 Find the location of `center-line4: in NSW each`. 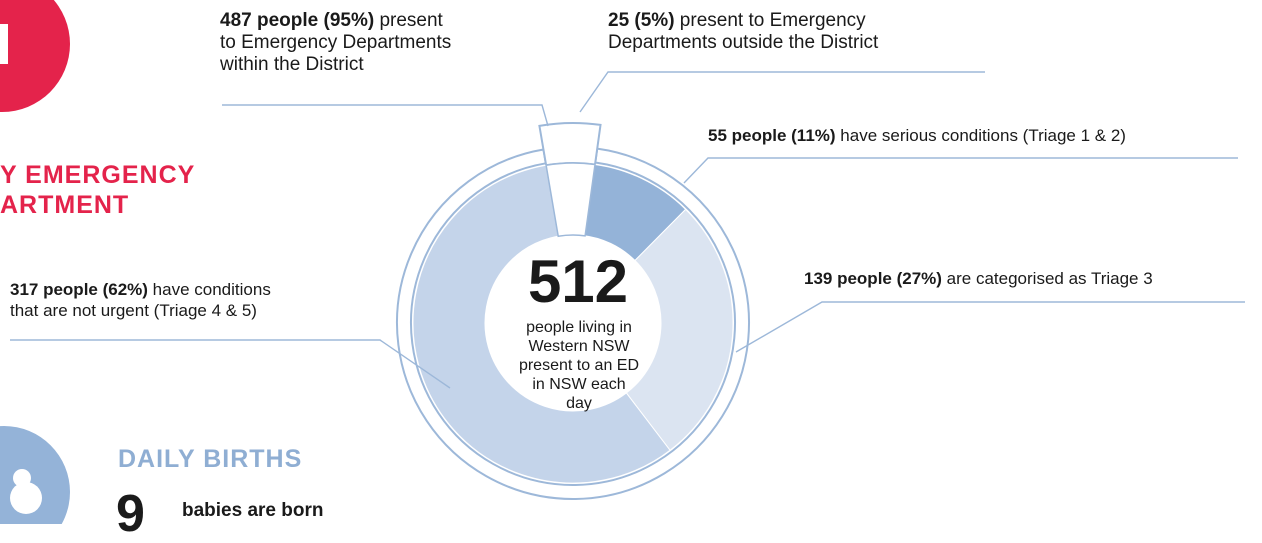

center-line4: in NSW each is located at coordinates (579, 384).